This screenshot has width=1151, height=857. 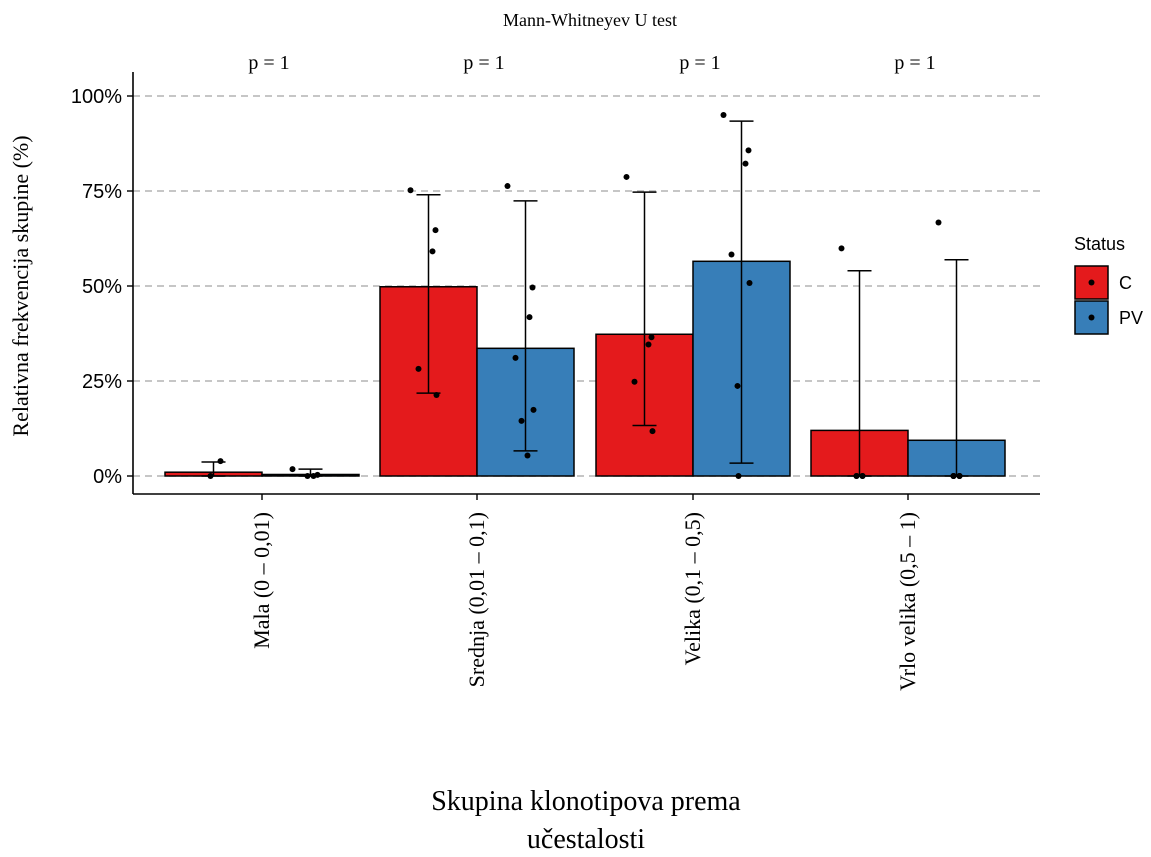 I want to click on y-tick-label: 0%, so click(x=107, y=477).